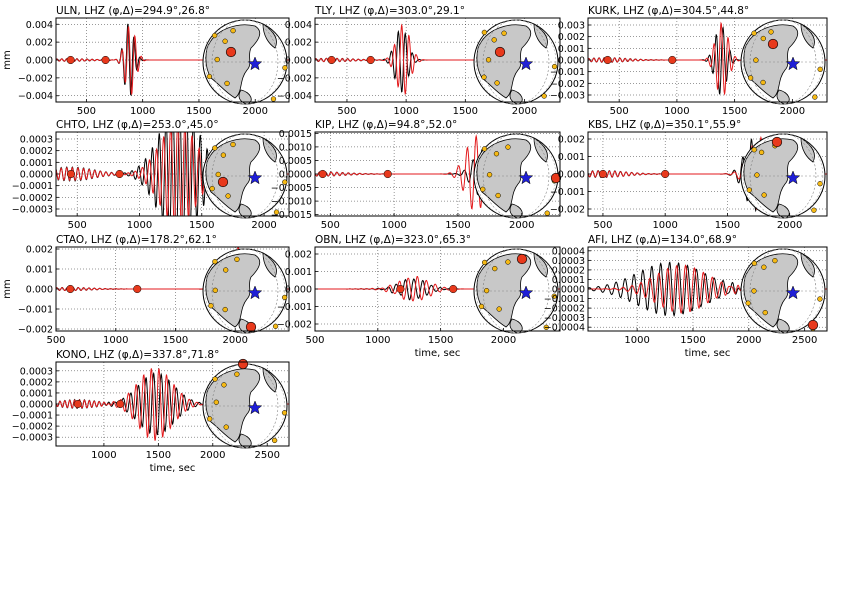 The width and height of the screenshot is (842, 595). What do you see at coordinates (393, 240) in the screenshot?
I see `panel-title: OBN, LHZ (φ,Δ)=323.0°,65.3°` at bounding box center [393, 240].